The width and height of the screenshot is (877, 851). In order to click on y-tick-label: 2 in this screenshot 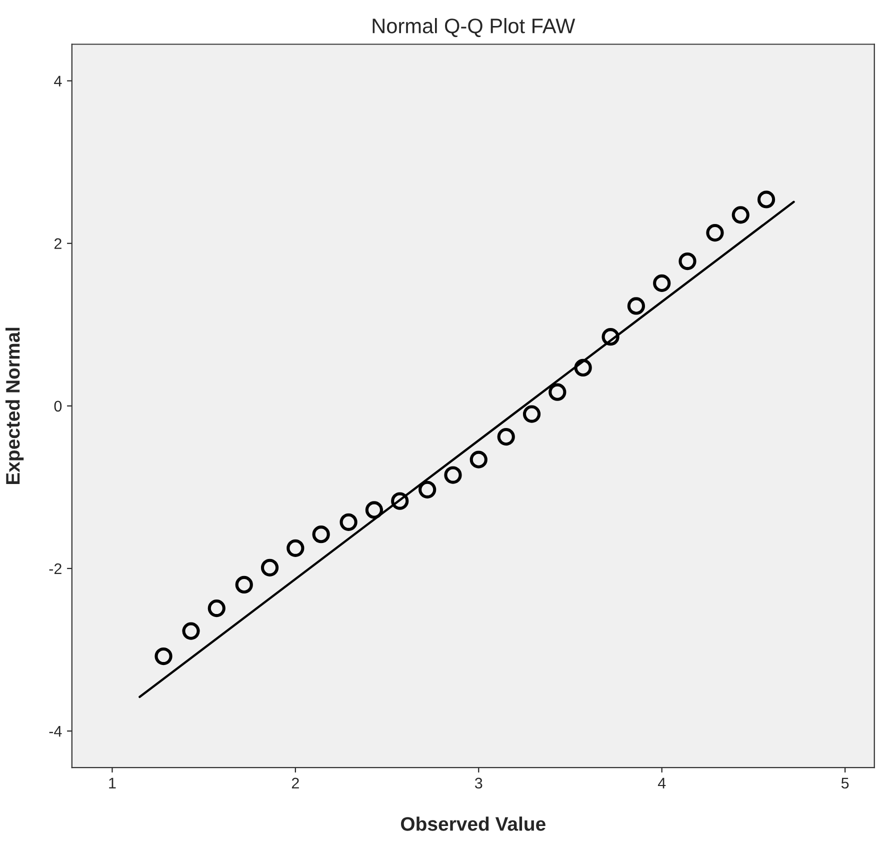, I will do `click(58, 243)`.